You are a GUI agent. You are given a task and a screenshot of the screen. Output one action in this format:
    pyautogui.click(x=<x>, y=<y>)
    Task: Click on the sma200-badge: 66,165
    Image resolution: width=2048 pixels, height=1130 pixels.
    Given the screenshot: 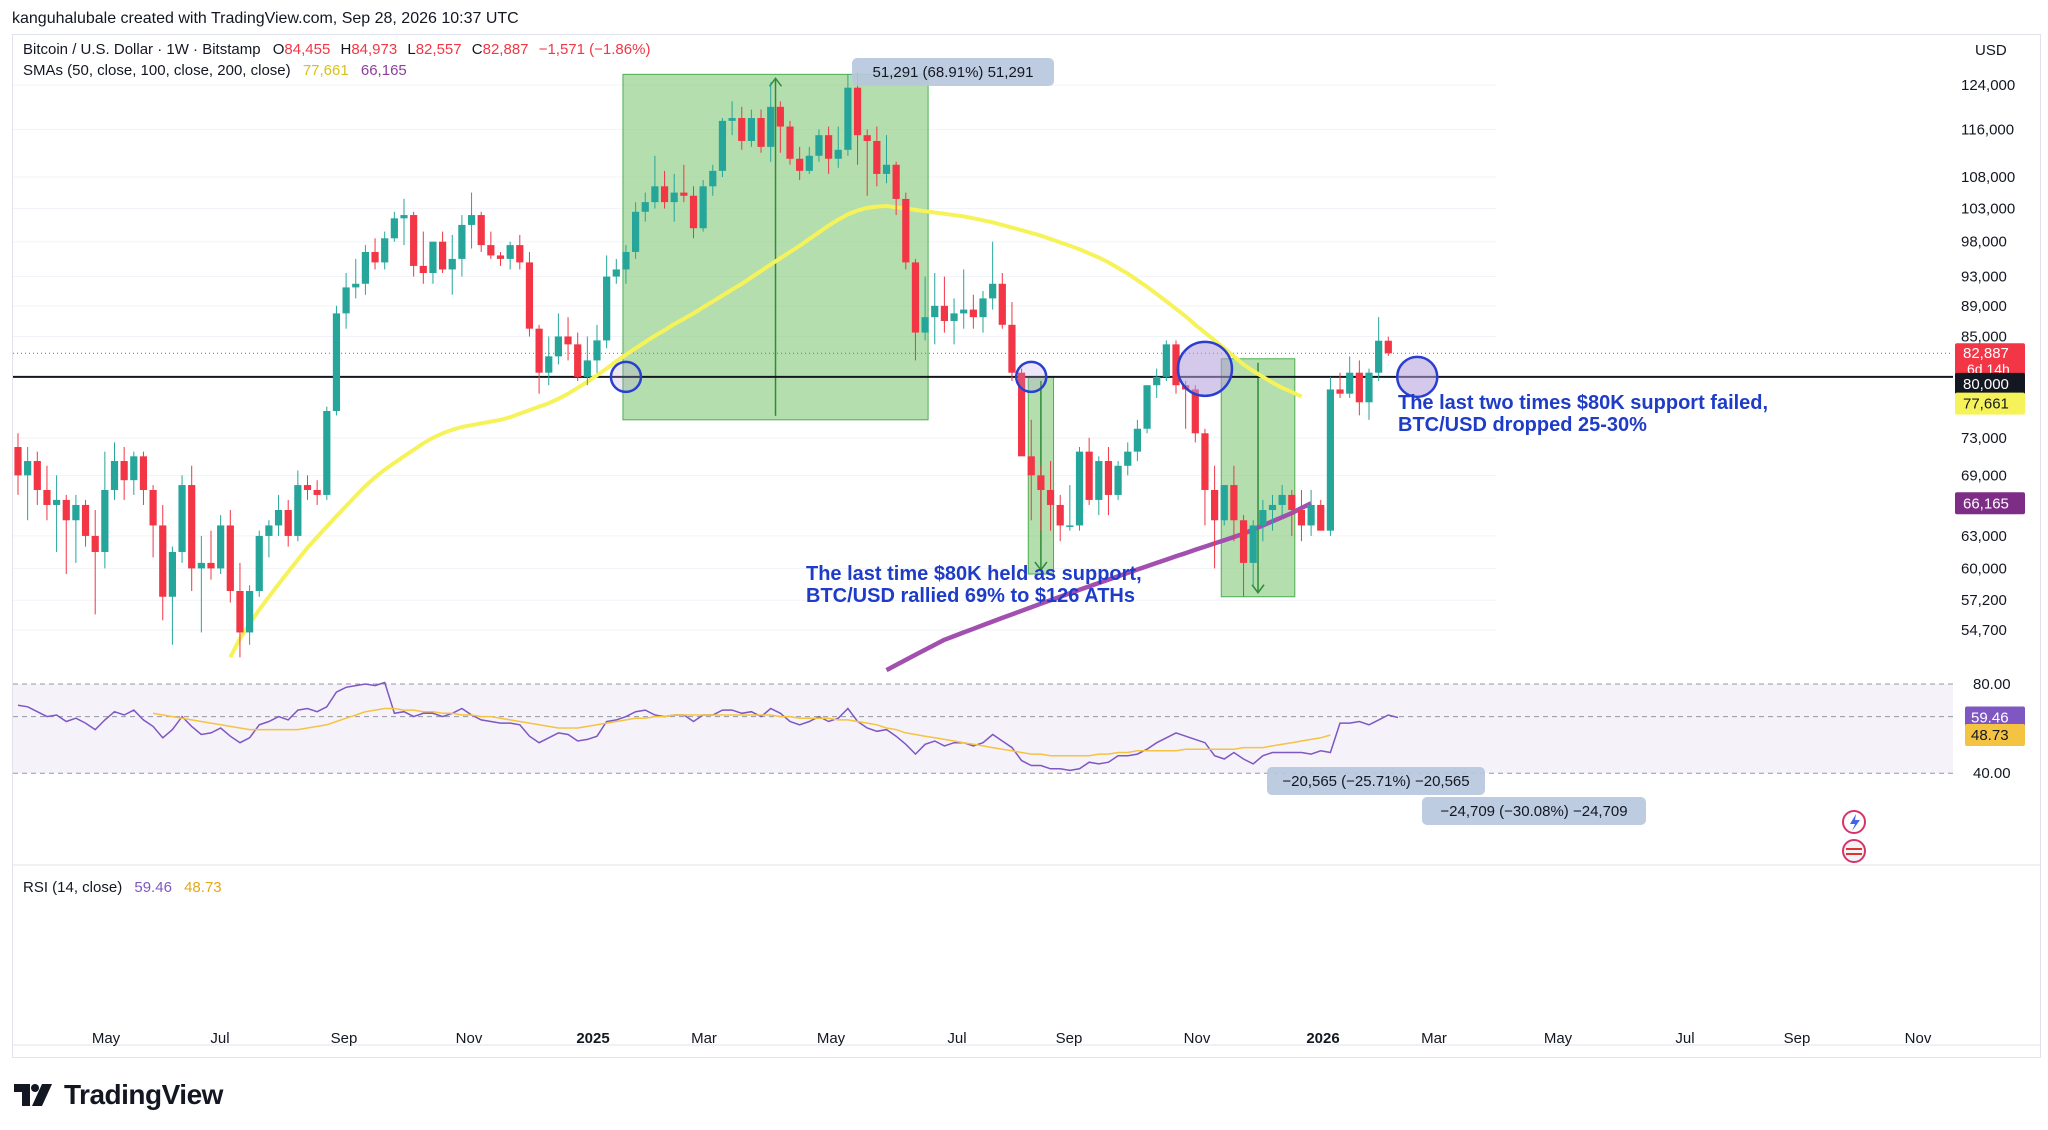 What is the action you would take?
    pyautogui.click(x=1986, y=503)
    